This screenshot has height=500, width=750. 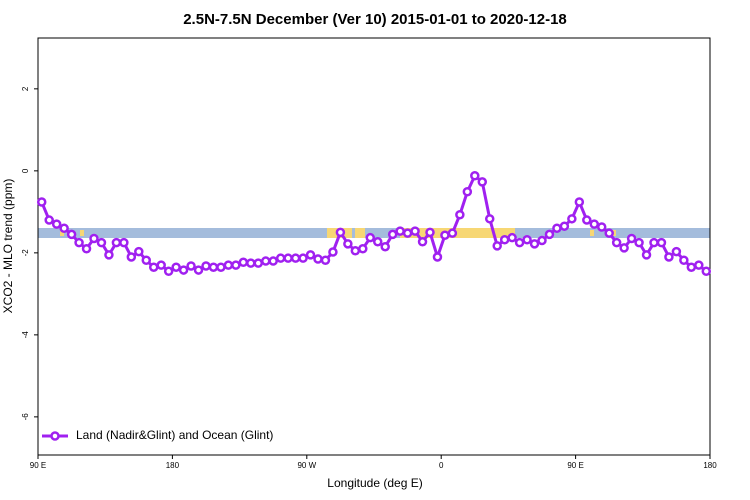 What do you see at coordinates (173, 465) in the screenshot?
I see `x-tick-label: 180` at bounding box center [173, 465].